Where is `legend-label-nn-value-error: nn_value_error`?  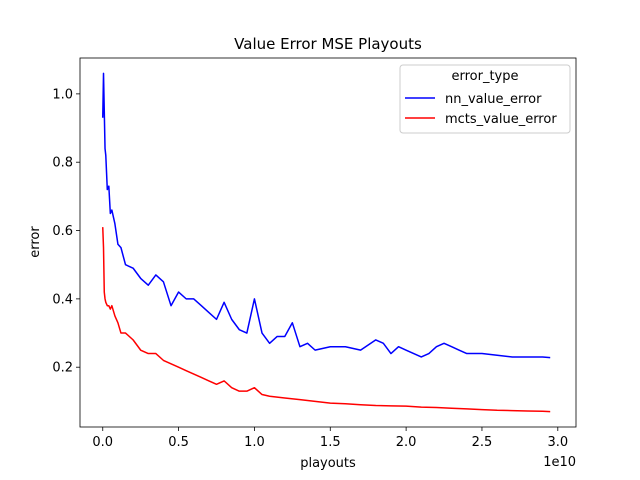 legend-label-nn-value-error: nn_value_error is located at coordinates (493, 99).